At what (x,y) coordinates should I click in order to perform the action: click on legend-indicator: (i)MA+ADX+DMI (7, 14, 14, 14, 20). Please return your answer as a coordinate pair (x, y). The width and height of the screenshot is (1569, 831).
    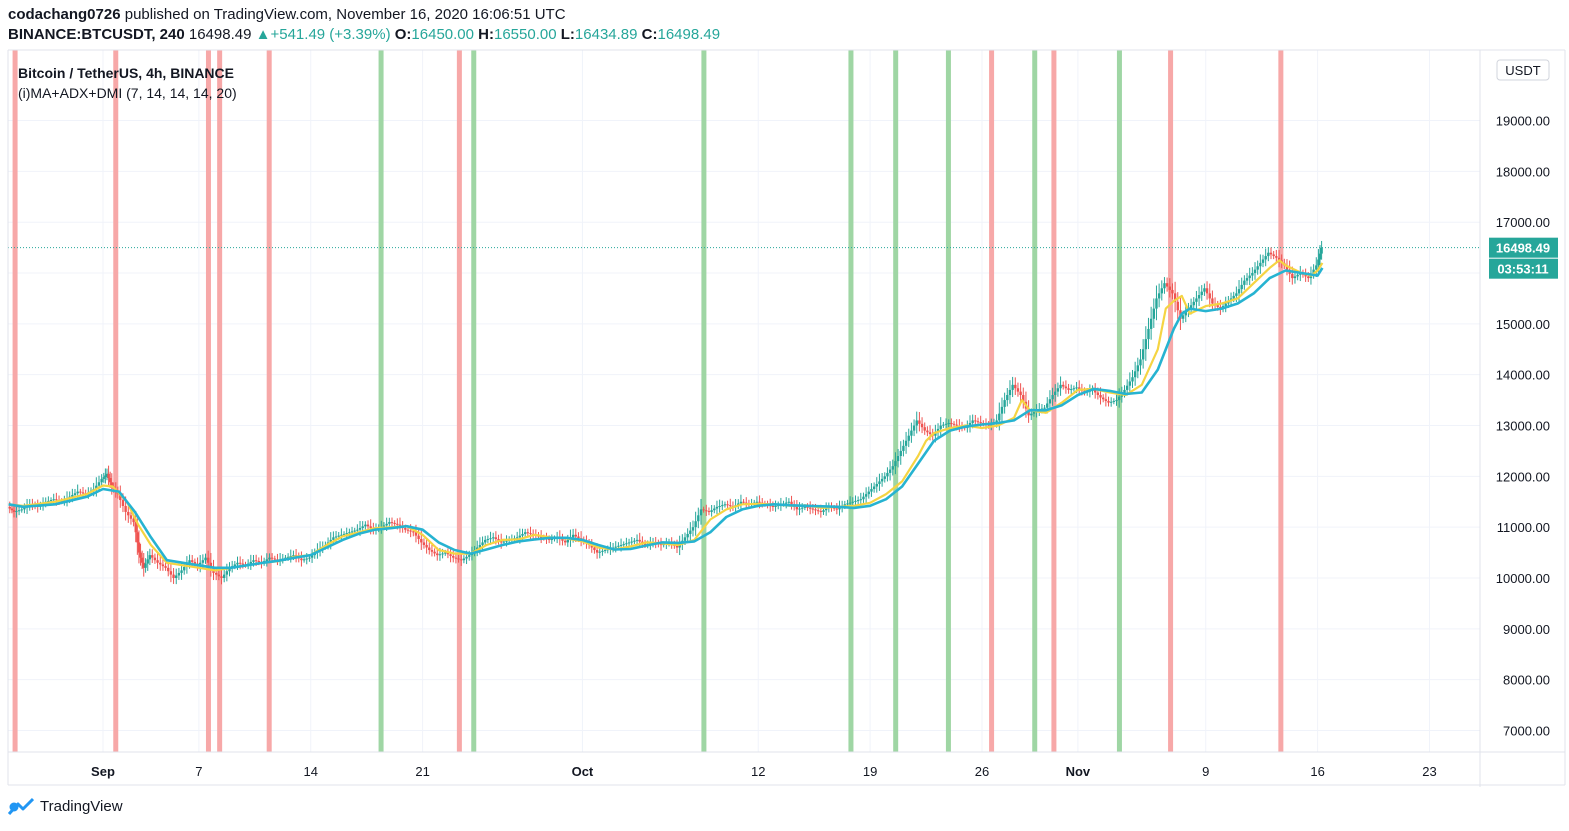
    Looking at the image, I should click on (127, 93).